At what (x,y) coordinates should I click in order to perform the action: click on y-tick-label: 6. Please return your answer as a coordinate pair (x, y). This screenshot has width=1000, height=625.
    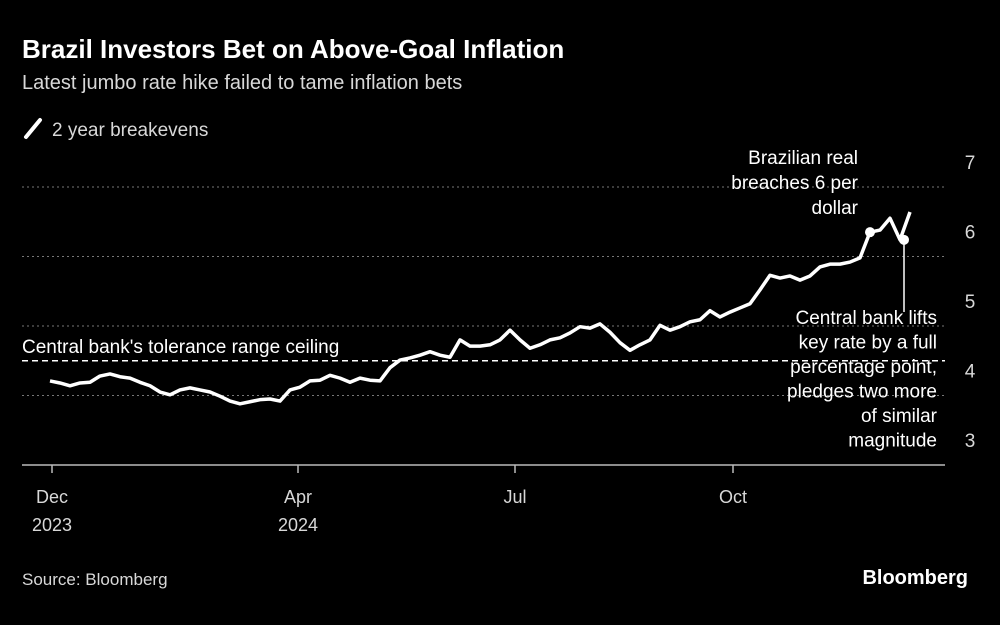
    Looking at the image, I should click on (970, 233).